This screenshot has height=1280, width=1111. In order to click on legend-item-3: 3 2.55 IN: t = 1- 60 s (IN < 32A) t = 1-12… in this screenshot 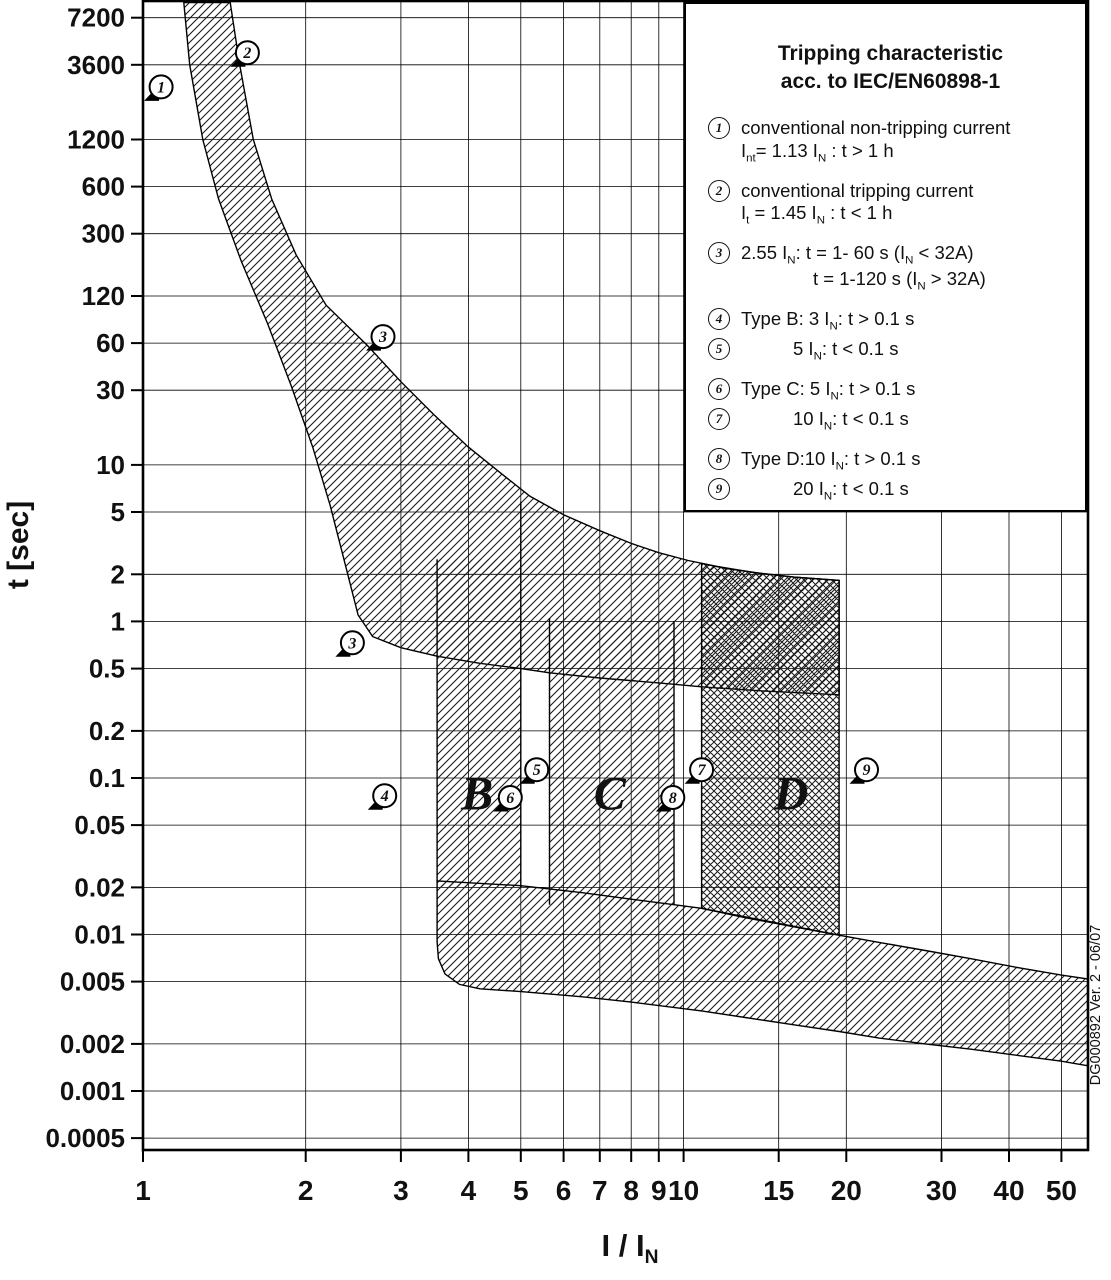, I will do `click(890, 268)`.